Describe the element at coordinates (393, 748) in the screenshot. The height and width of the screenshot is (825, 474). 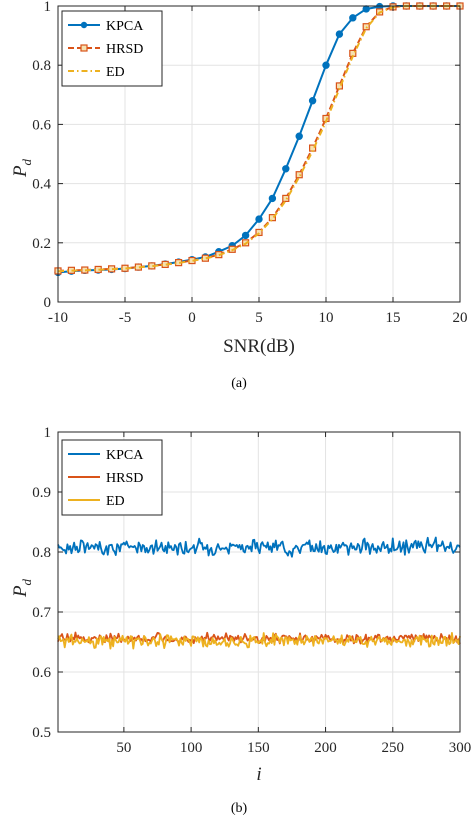
I see `x-tick-label: 250` at that location.